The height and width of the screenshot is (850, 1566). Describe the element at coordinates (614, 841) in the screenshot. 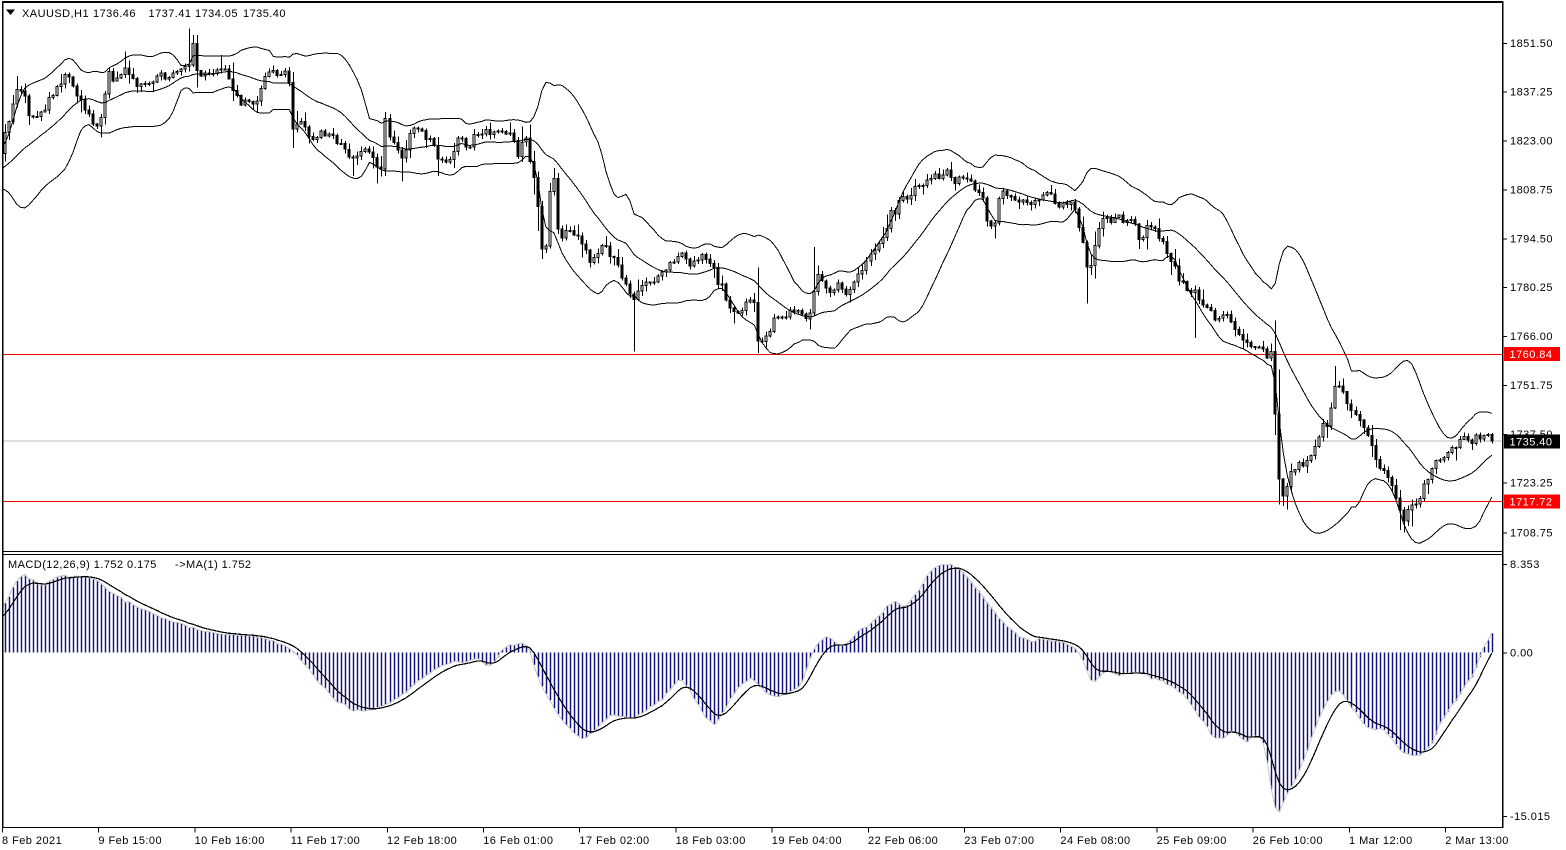

I see `svg-text: 17 Feb 02:00` at that location.